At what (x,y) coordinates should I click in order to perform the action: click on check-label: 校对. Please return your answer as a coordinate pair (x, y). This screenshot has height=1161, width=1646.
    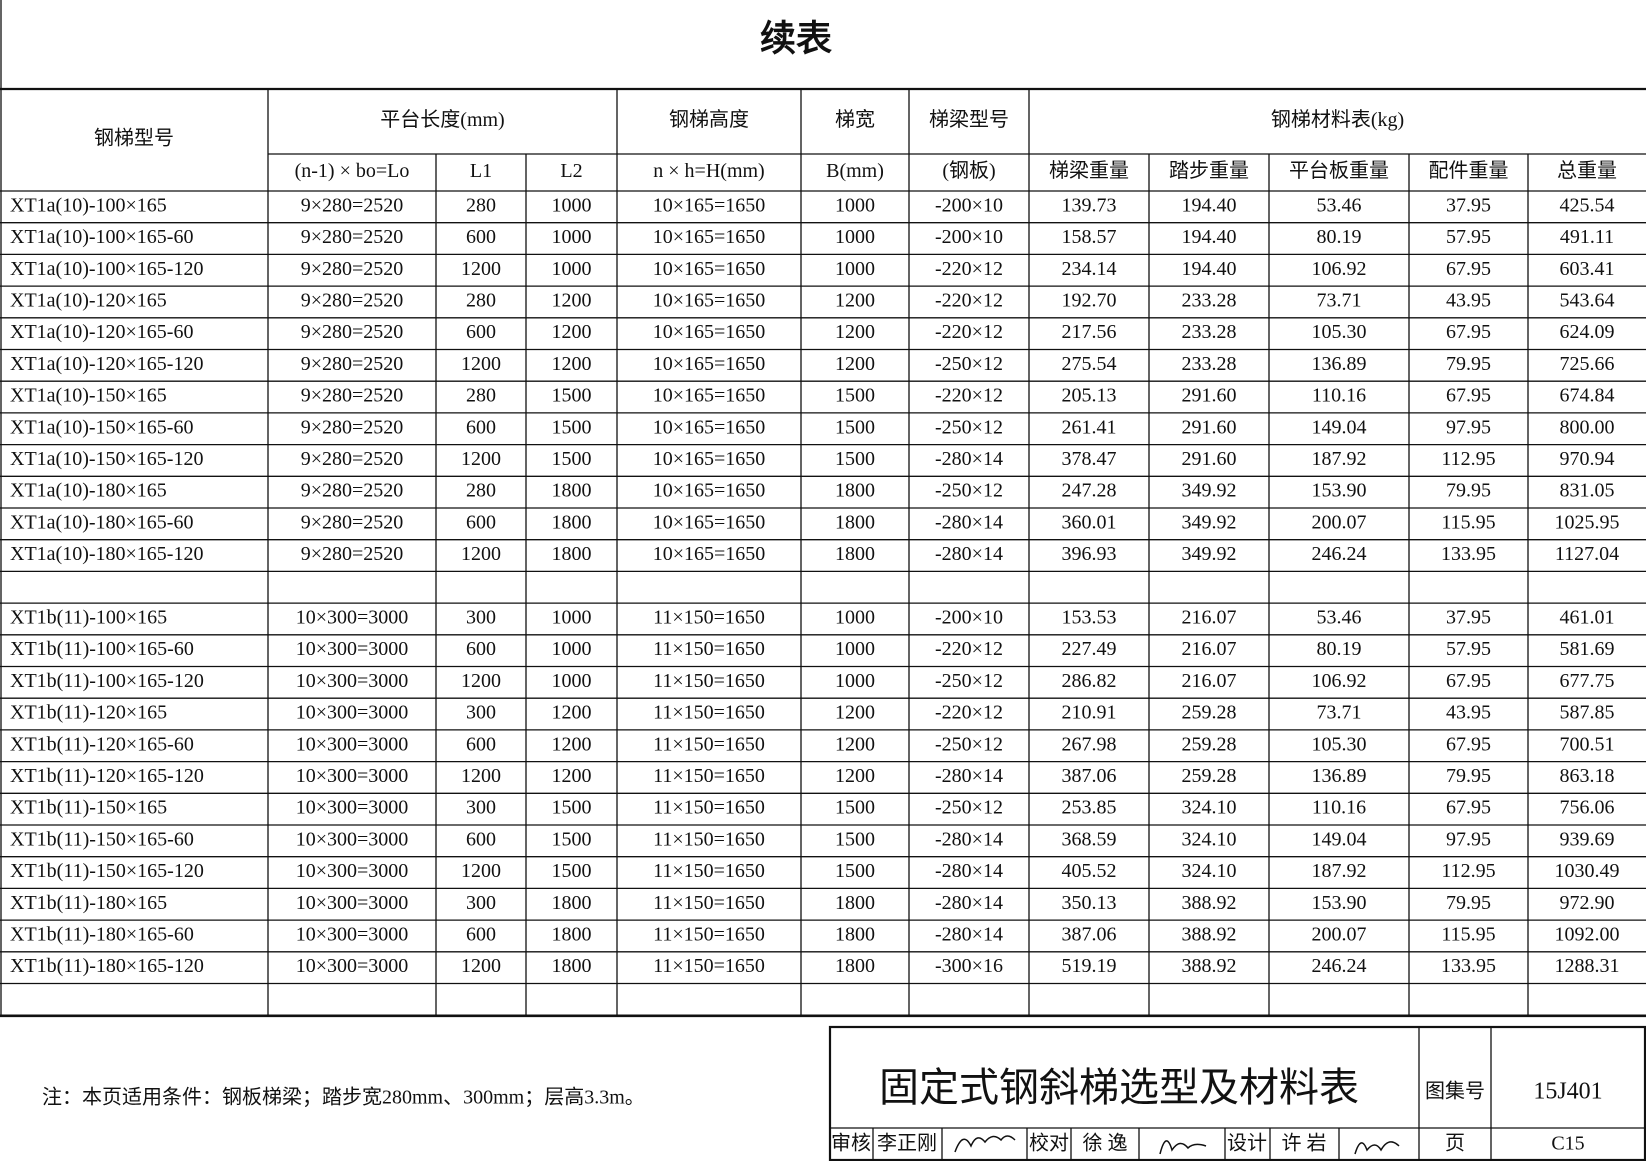
    Looking at the image, I should click on (1049, 1143).